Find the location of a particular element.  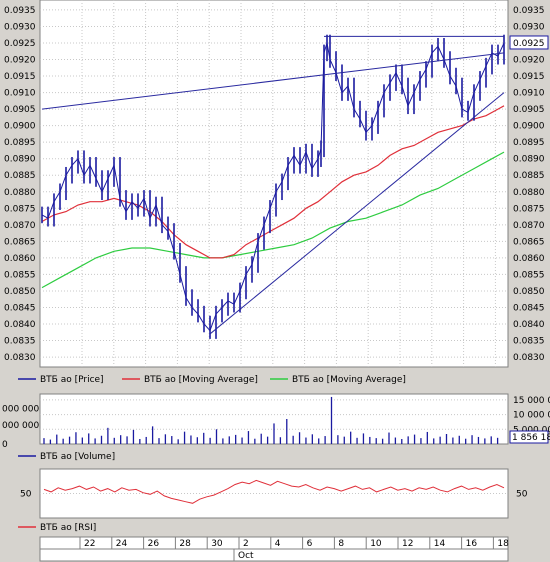

legend-label: ВТБ ао [Volume] is located at coordinates (77, 457).